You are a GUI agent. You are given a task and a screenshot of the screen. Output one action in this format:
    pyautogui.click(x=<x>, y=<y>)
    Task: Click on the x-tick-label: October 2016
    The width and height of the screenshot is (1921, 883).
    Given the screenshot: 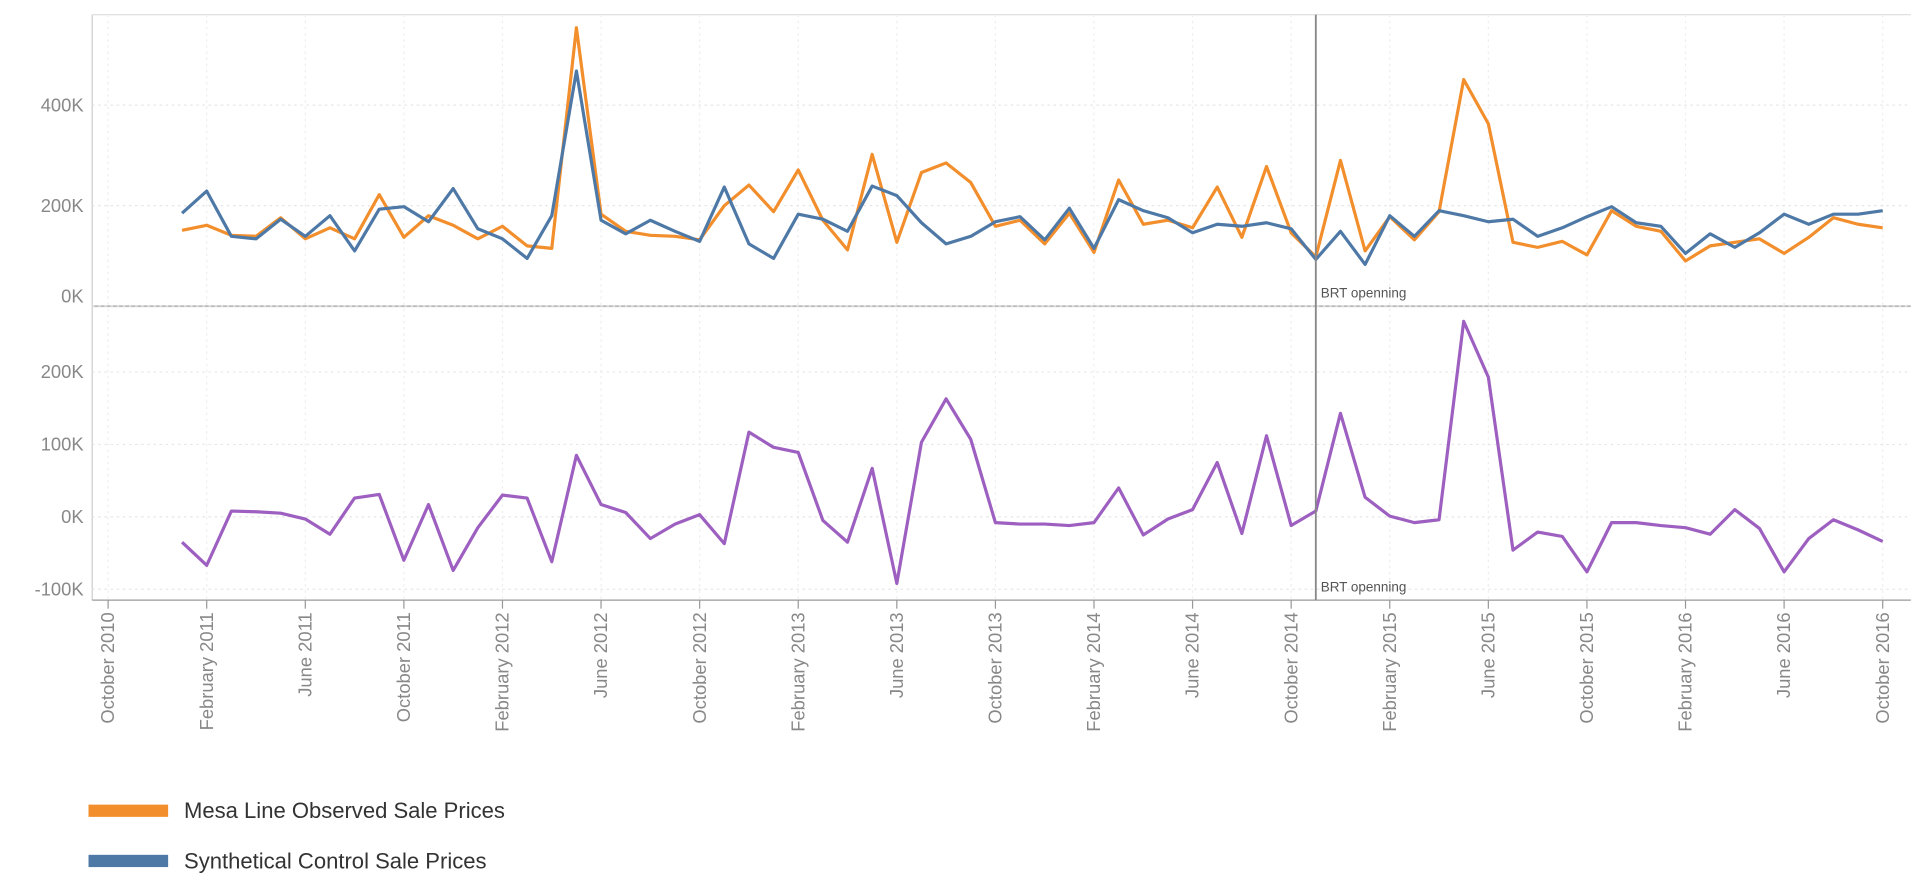 What is the action you would take?
    pyautogui.click(x=1882, y=667)
    